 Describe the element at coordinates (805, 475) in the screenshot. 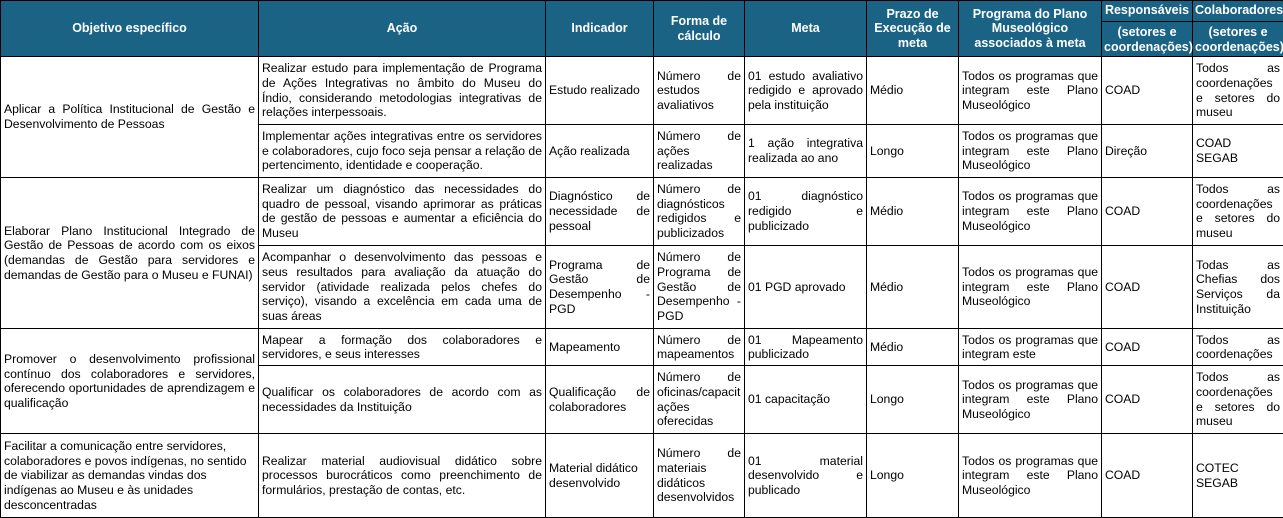

I see `cell-meta: 01 material desenvolvido e publicado` at that location.